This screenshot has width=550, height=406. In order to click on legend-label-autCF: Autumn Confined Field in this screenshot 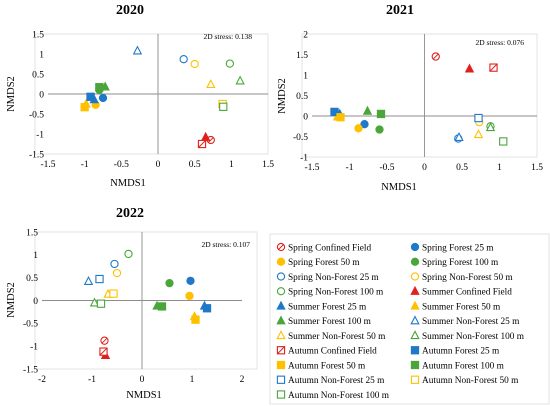, I will do `click(332, 351)`.